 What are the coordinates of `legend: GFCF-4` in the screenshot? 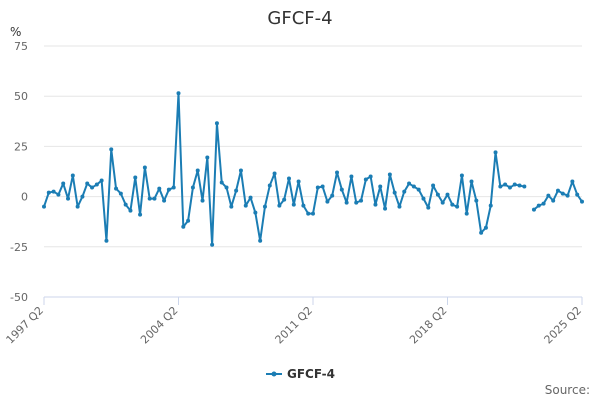 It's located at (300, 374).